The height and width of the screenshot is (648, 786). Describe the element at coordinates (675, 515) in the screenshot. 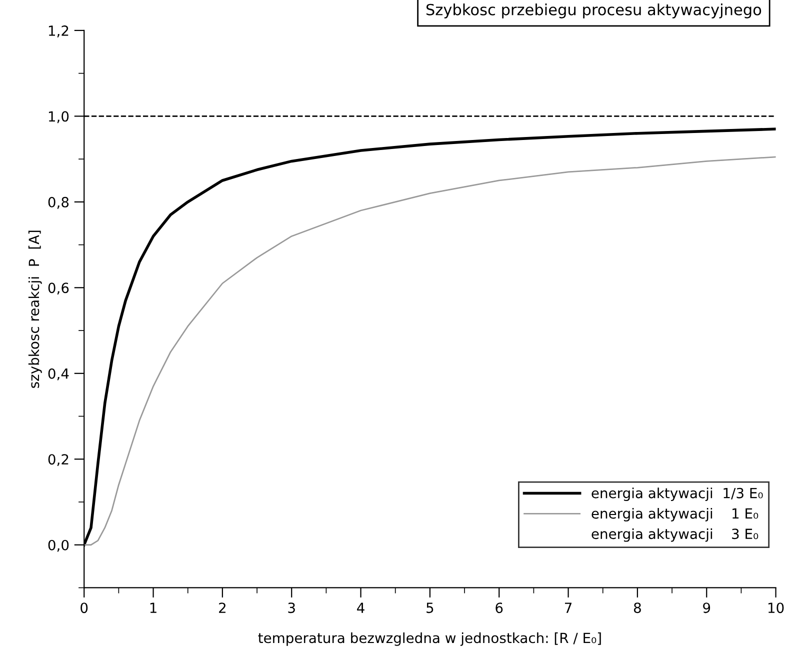

I see `legend-label: energia aktywacji 1 E₀` at that location.